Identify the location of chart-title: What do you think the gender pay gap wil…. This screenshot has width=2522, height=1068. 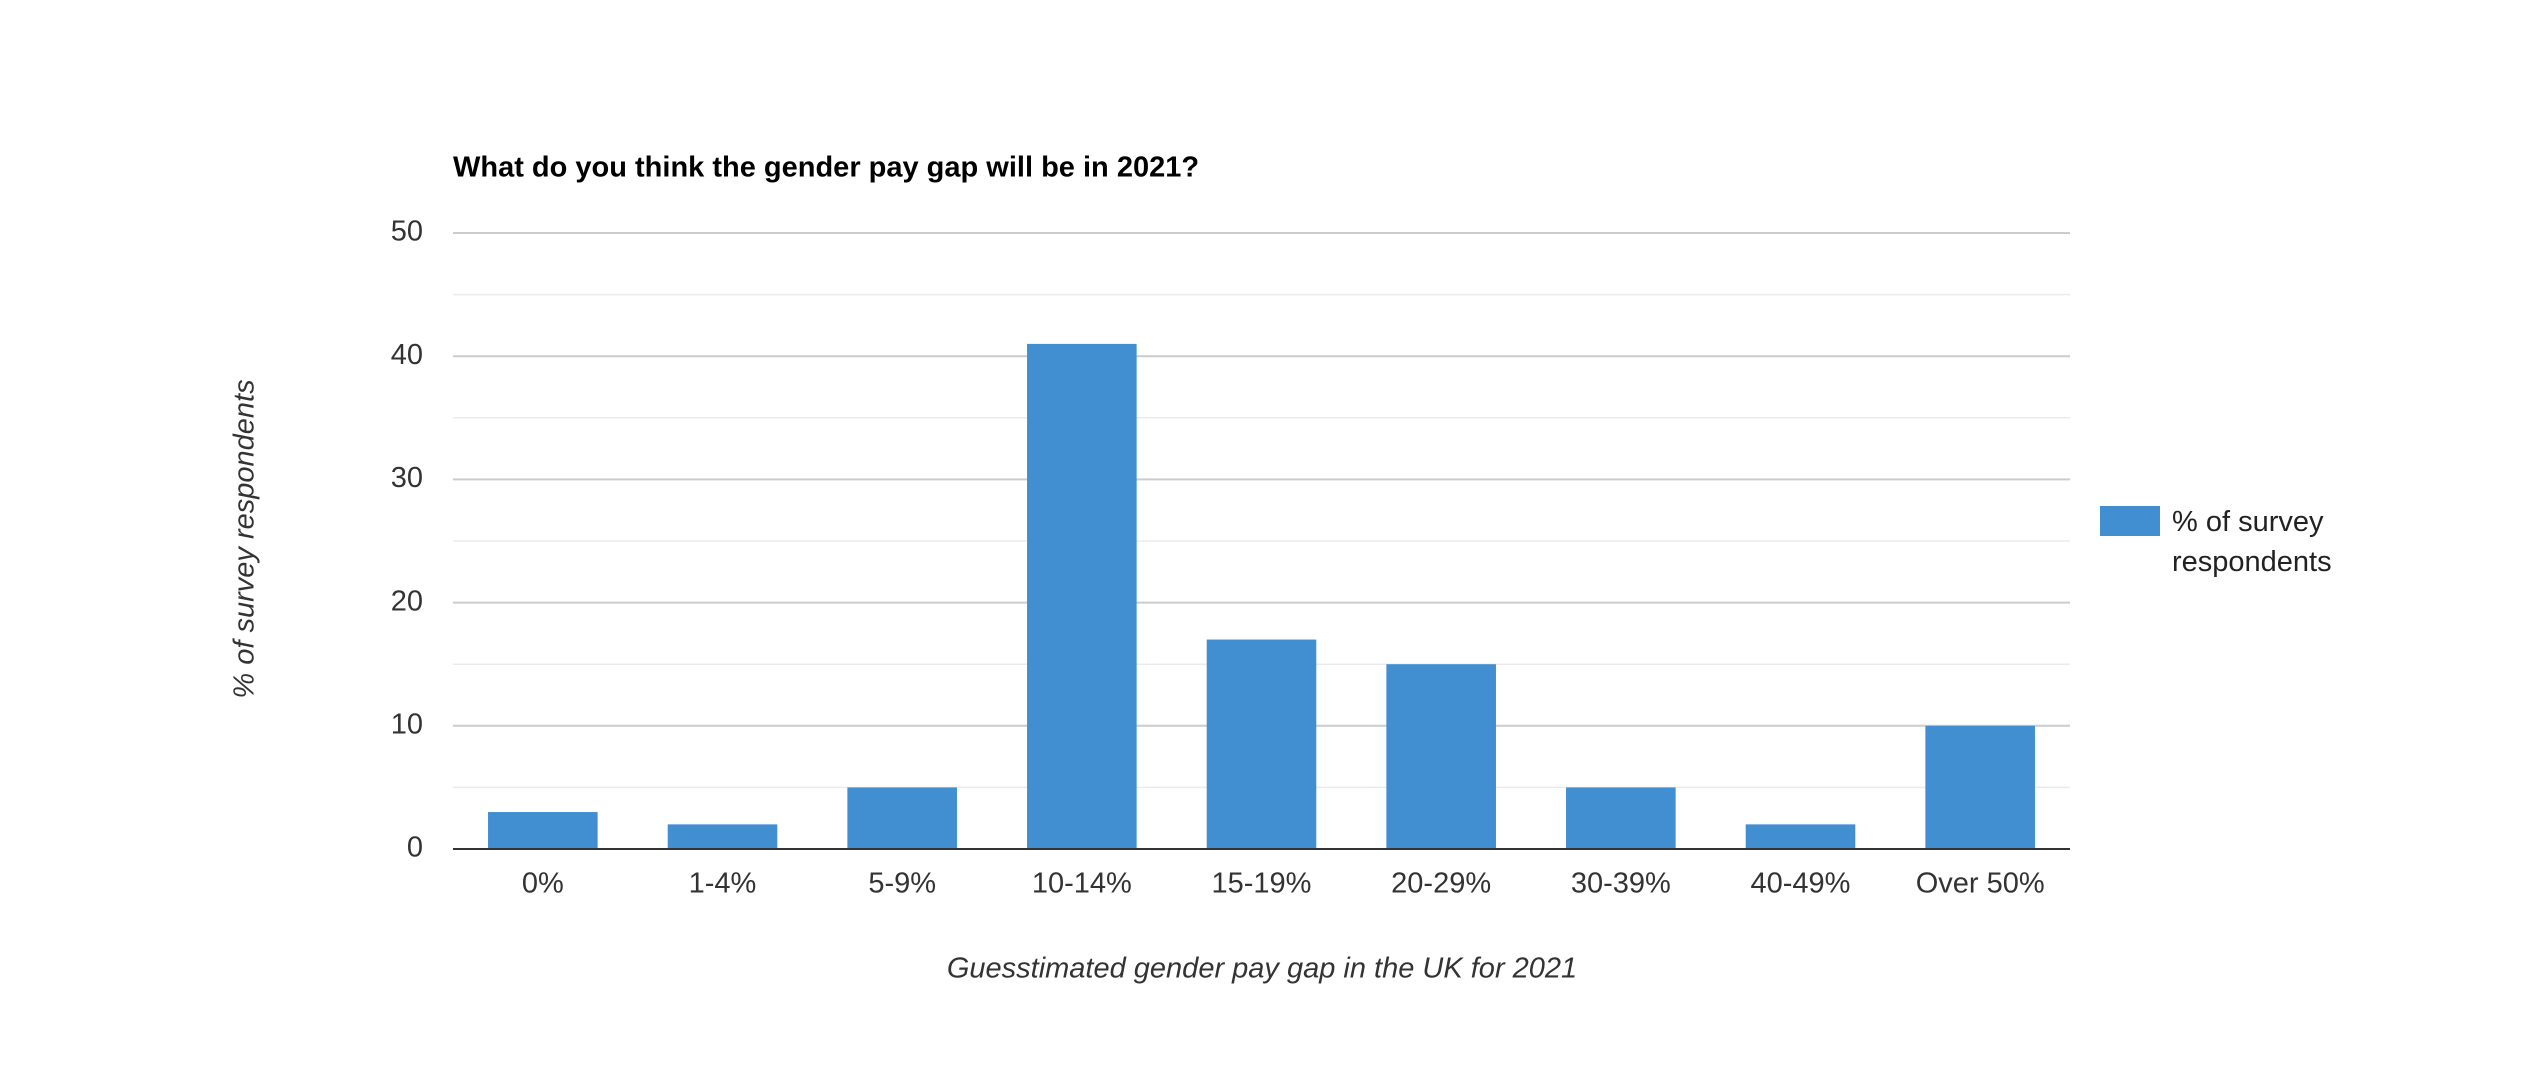
(826, 168).